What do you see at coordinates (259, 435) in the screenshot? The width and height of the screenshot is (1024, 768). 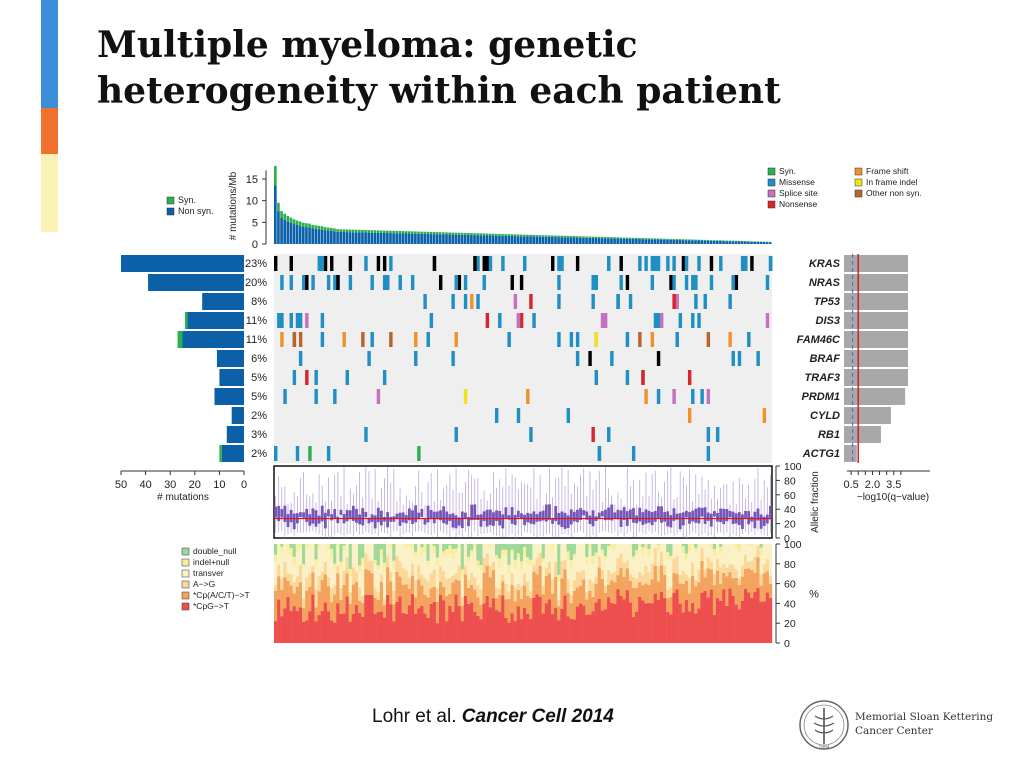 I see `gene-frequency-label: 3%` at bounding box center [259, 435].